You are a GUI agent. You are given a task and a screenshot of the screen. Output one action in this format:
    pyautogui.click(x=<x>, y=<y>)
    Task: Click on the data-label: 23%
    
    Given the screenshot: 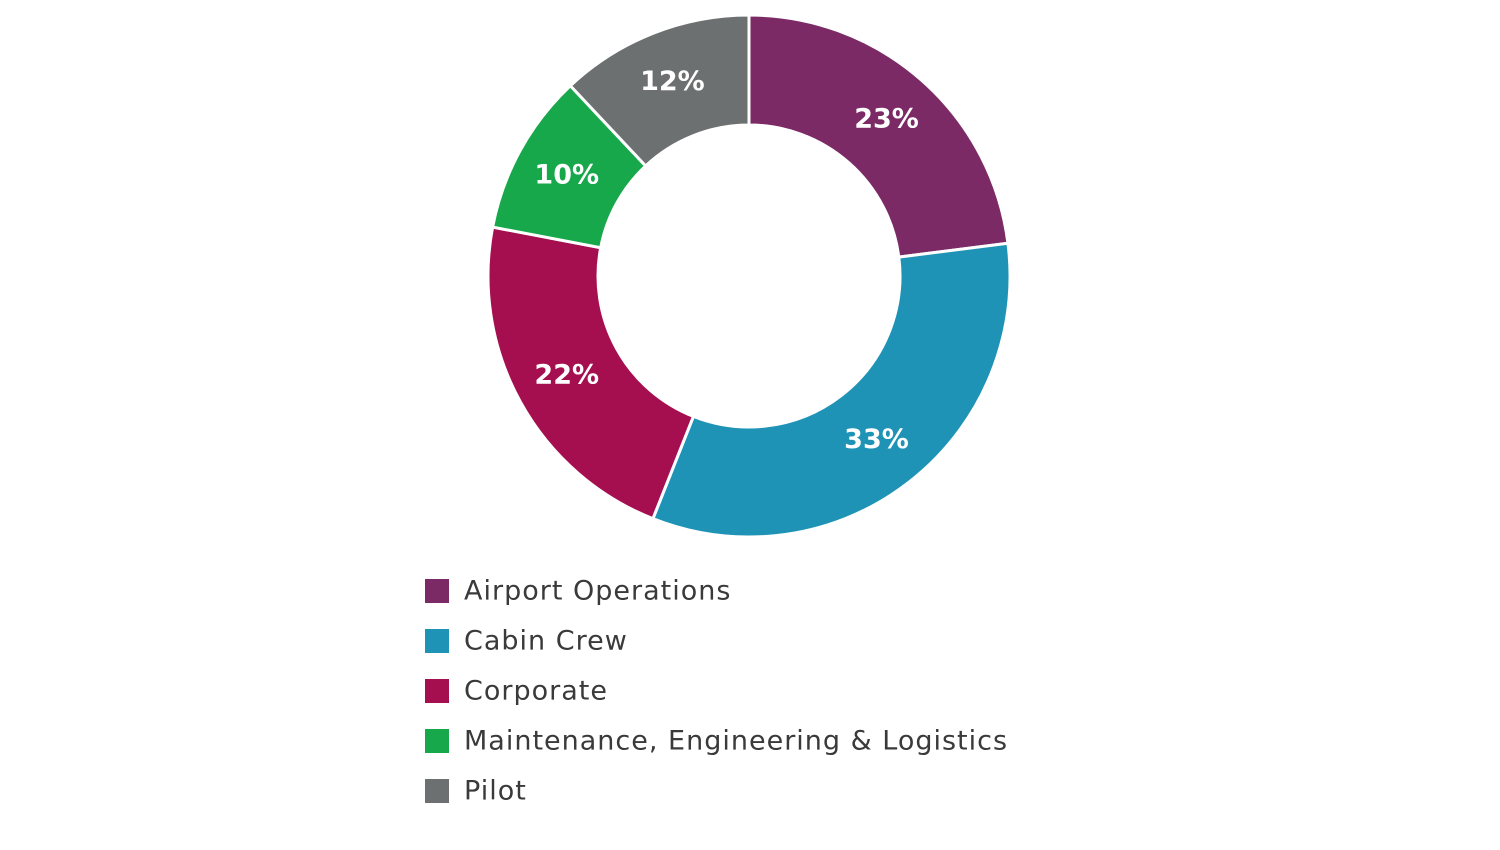 What is the action you would take?
    pyautogui.click(x=886, y=118)
    